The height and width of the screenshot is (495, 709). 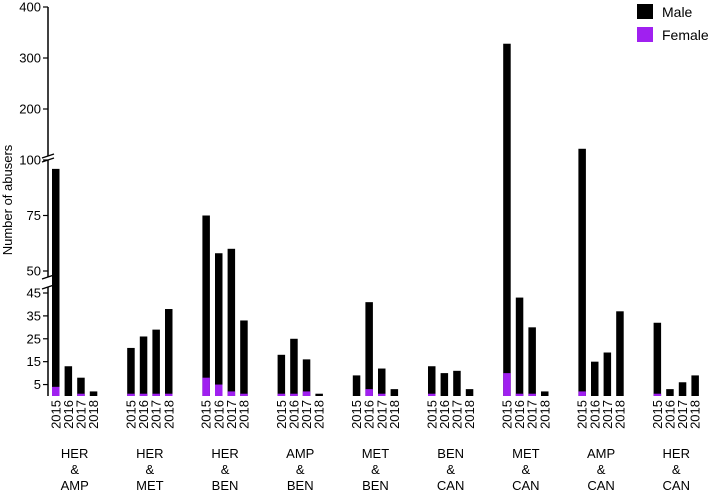 What do you see at coordinates (37, 198) in the screenshot?
I see `axes: 5 15 25 35 45 50 75 100 200 300 400` at bounding box center [37, 198].